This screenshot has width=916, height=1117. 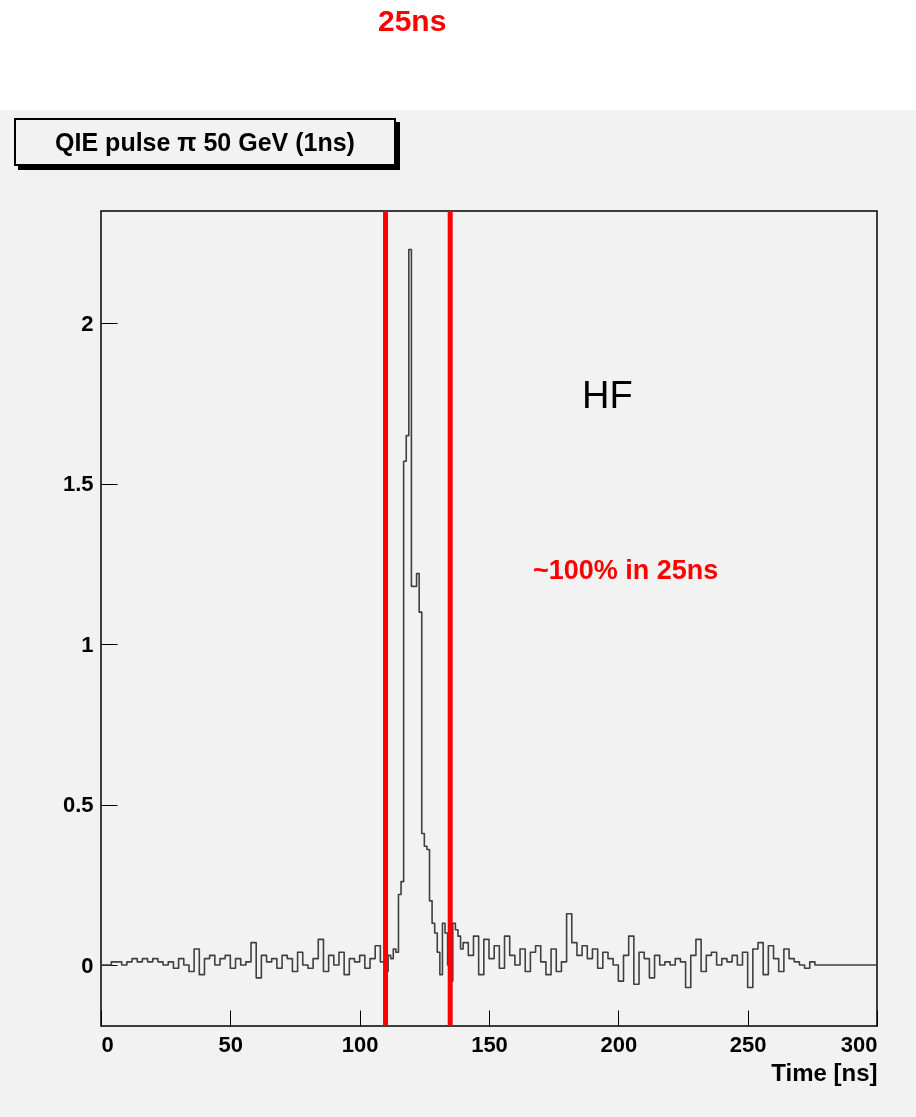 What do you see at coordinates (412, 21) in the screenshot?
I see `text: 25ns` at bounding box center [412, 21].